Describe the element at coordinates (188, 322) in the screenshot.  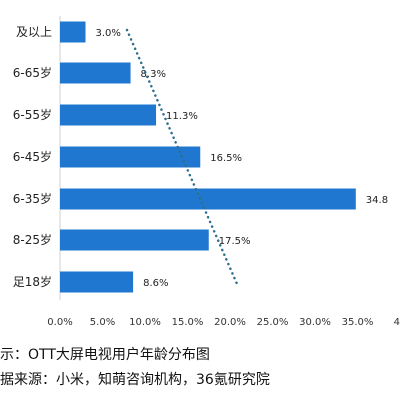
I see `x-tick-label: 15.0%` at that location.